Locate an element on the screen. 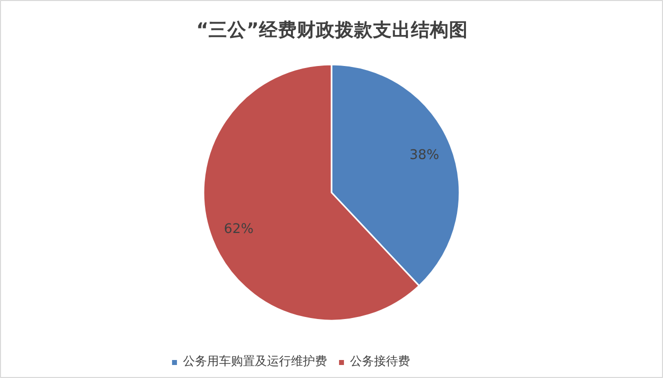 This screenshot has height=378, width=663. data-label: 62% is located at coordinates (239, 229).